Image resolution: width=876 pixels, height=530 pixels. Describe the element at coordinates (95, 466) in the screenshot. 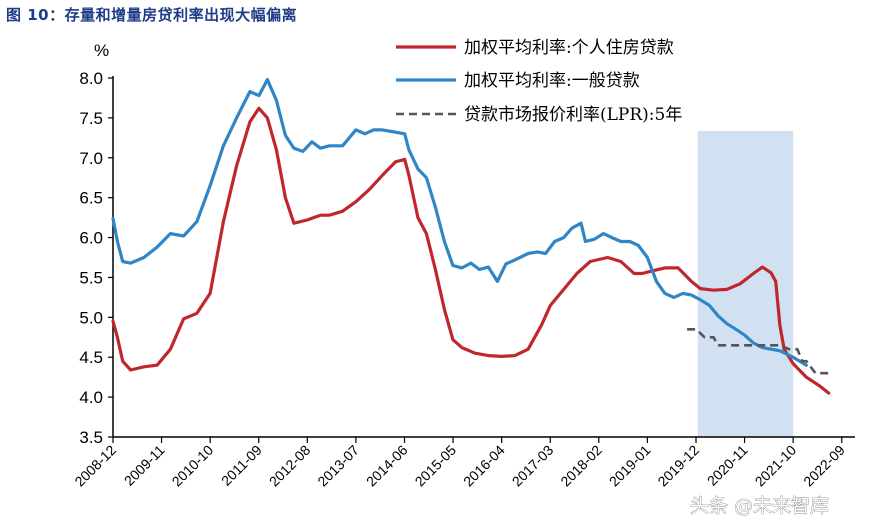

I see `x-tick-label: 2008-12` at that location.